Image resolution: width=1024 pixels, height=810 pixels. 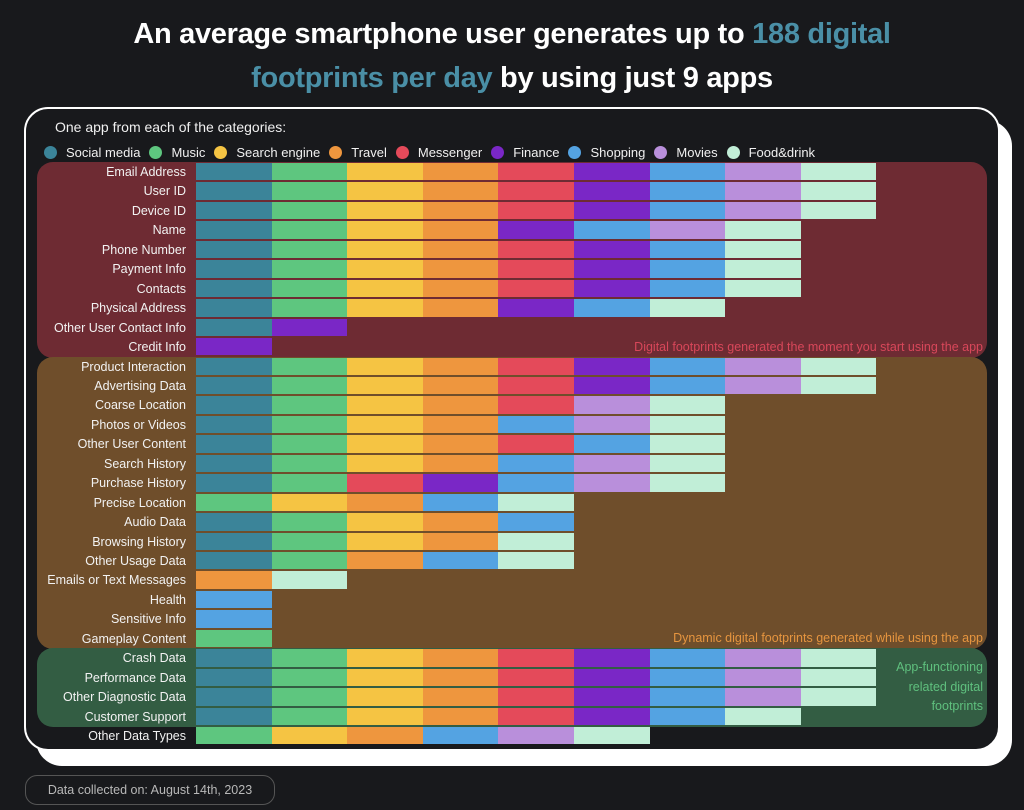 What do you see at coordinates (372, 78) in the screenshot?
I see `title-accent: footprints per day` at bounding box center [372, 78].